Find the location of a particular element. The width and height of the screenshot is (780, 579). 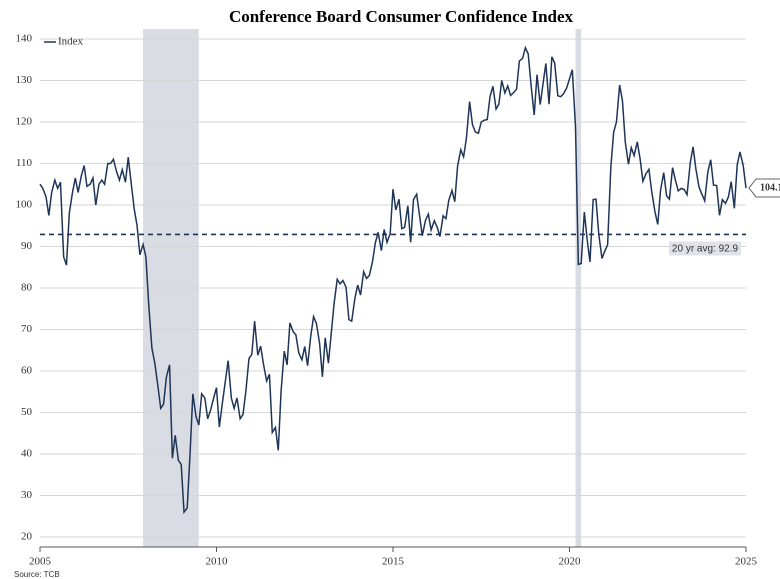

x-tick-label: 2005 is located at coordinates (40, 562).